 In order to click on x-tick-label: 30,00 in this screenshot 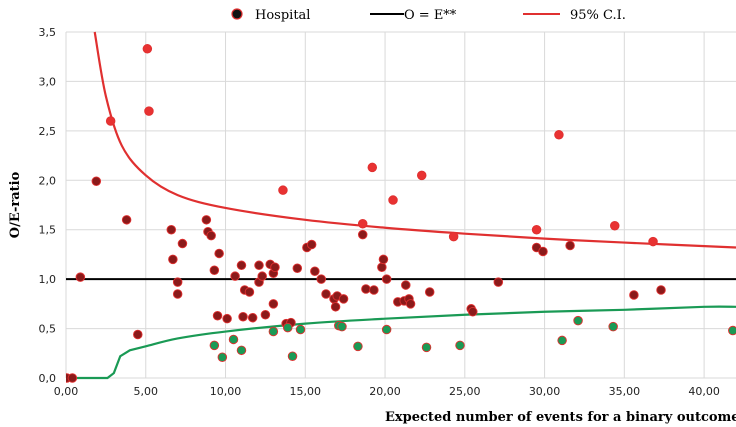, I will do `click(545, 391)`.